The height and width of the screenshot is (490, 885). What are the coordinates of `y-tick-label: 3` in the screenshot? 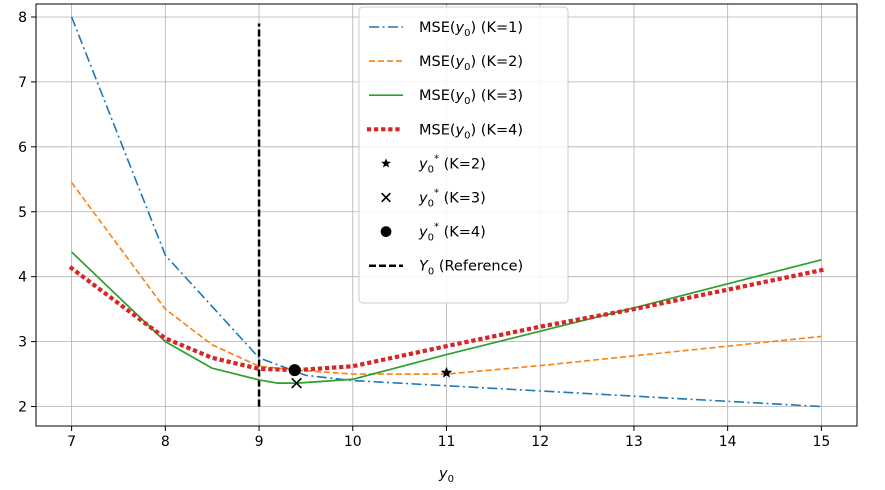 It's located at (22, 343).